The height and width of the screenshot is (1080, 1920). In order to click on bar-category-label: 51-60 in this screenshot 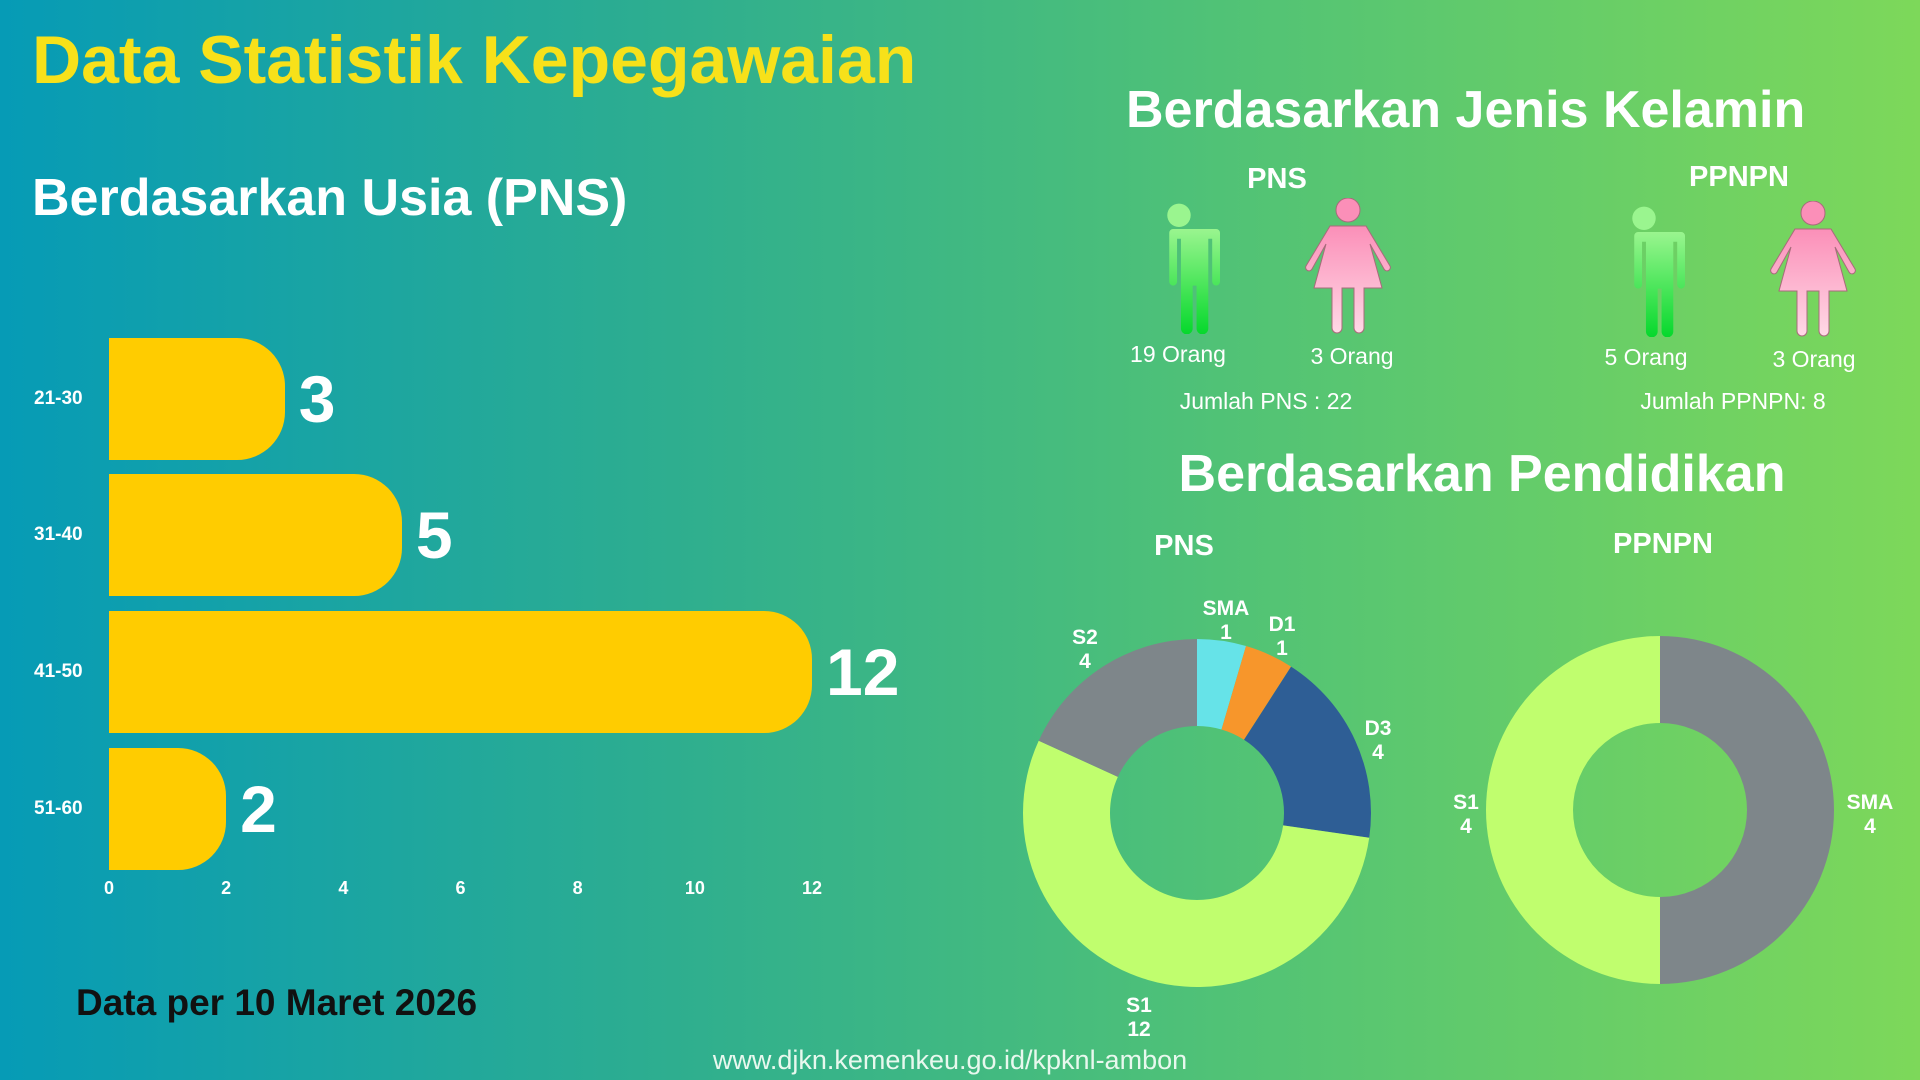, I will do `click(58, 808)`.